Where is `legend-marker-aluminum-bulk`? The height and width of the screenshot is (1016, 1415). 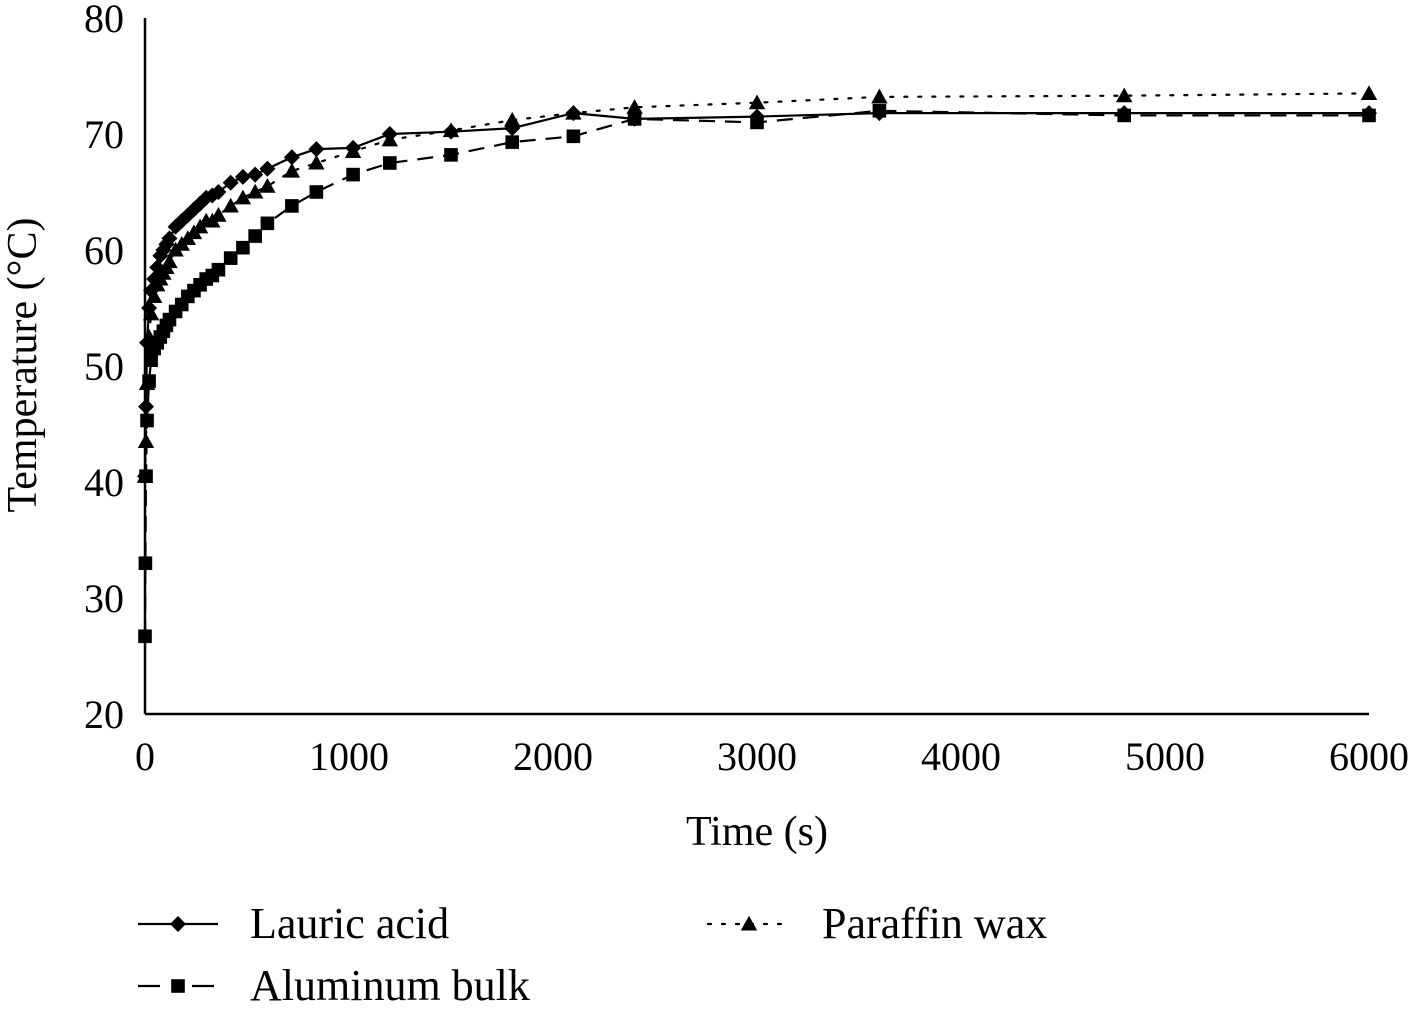 legend-marker-aluminum-bulk is located at coordinates (178, 986).